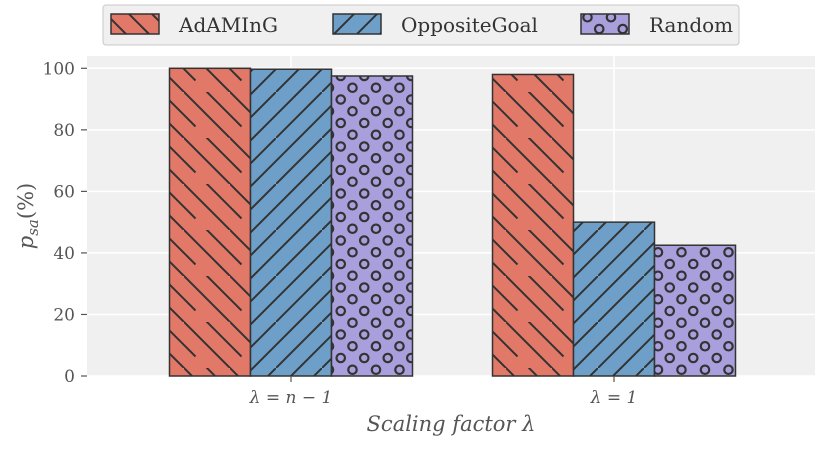 The image size is (830, 453). What do you see at coordinates (451, 424) in the screenshot?
I see `x-axis-label: Scaling factor λ` at bounding box center [451, 424].